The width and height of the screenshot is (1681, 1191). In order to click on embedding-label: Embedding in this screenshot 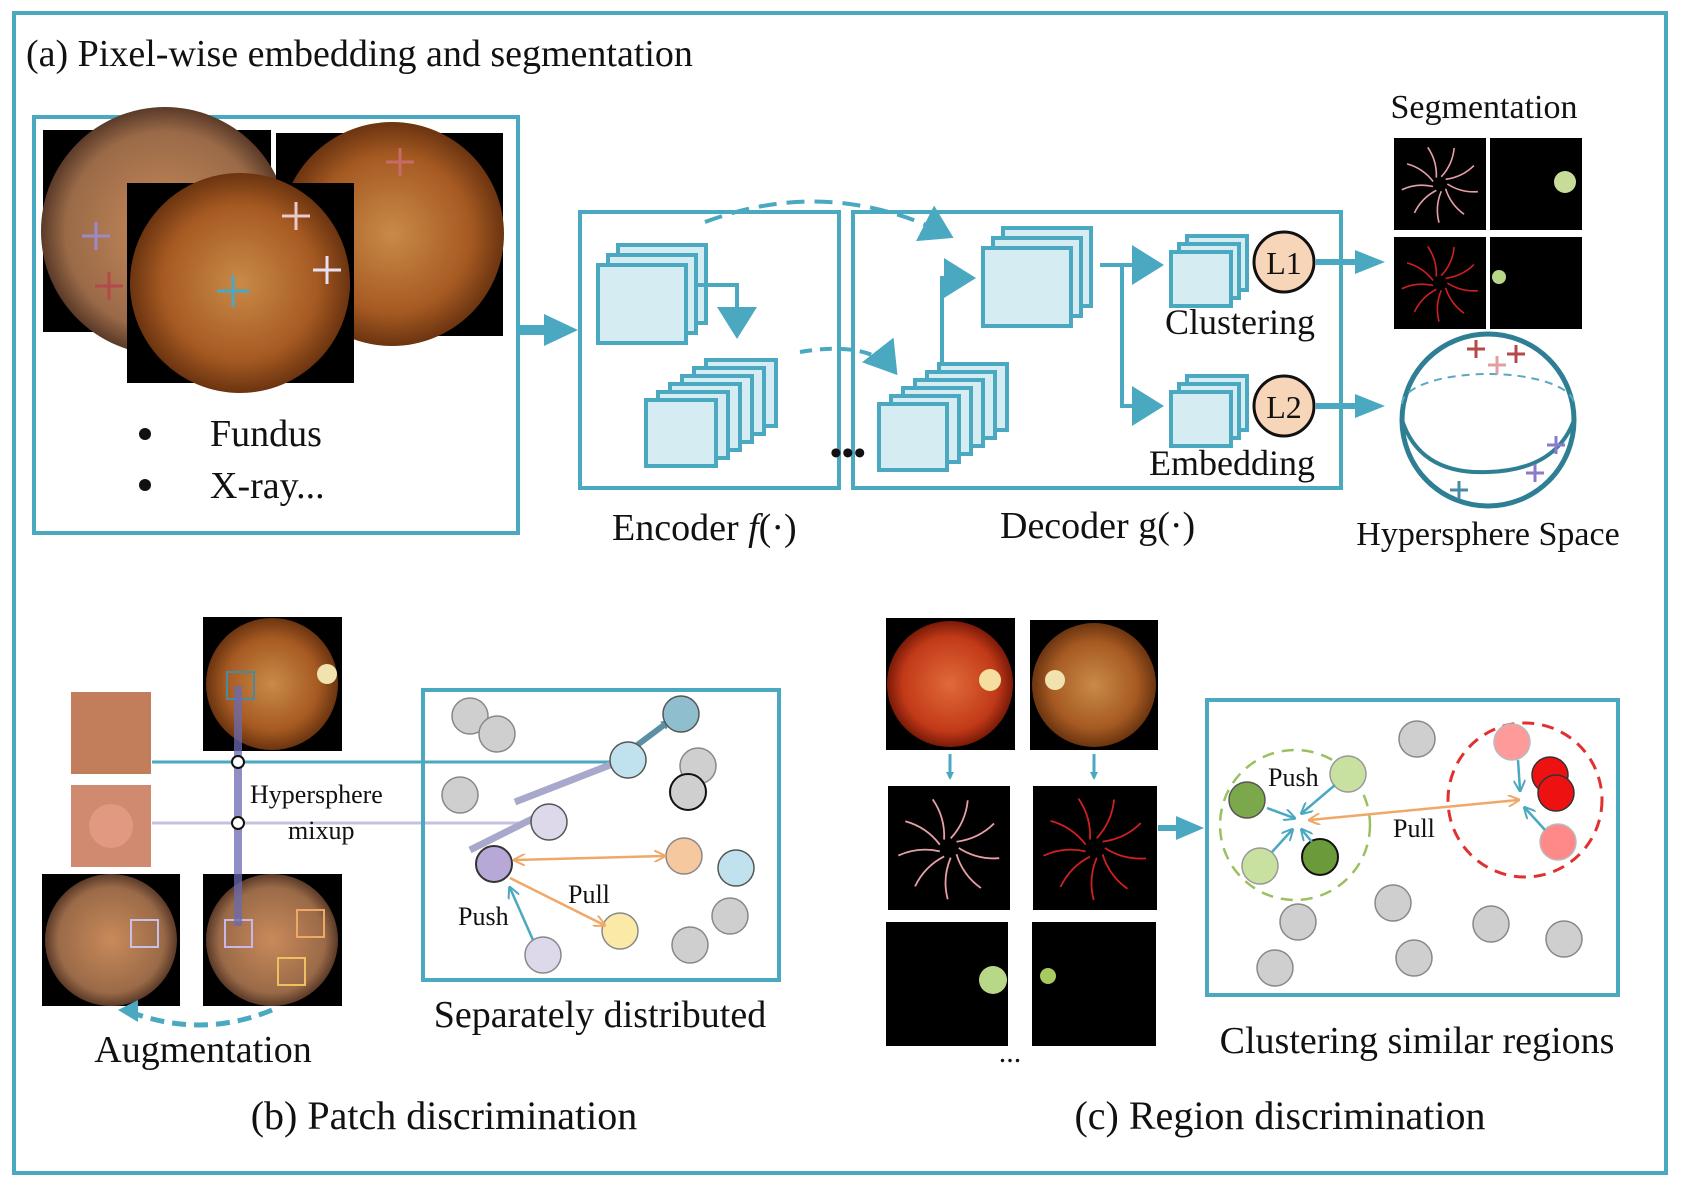, I will do `click(1232, 463)`.